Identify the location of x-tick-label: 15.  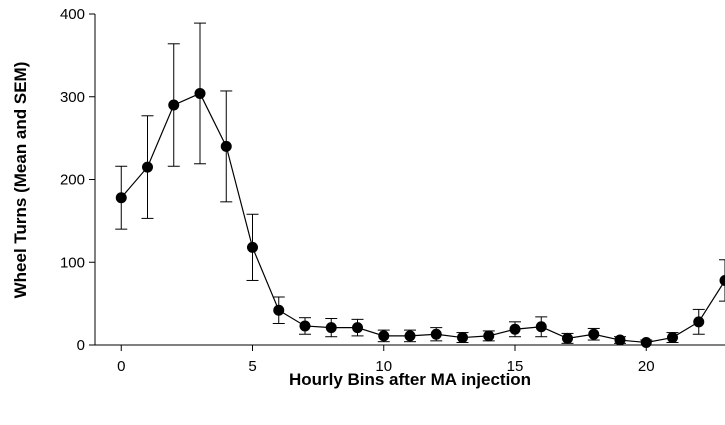
(515, 366).